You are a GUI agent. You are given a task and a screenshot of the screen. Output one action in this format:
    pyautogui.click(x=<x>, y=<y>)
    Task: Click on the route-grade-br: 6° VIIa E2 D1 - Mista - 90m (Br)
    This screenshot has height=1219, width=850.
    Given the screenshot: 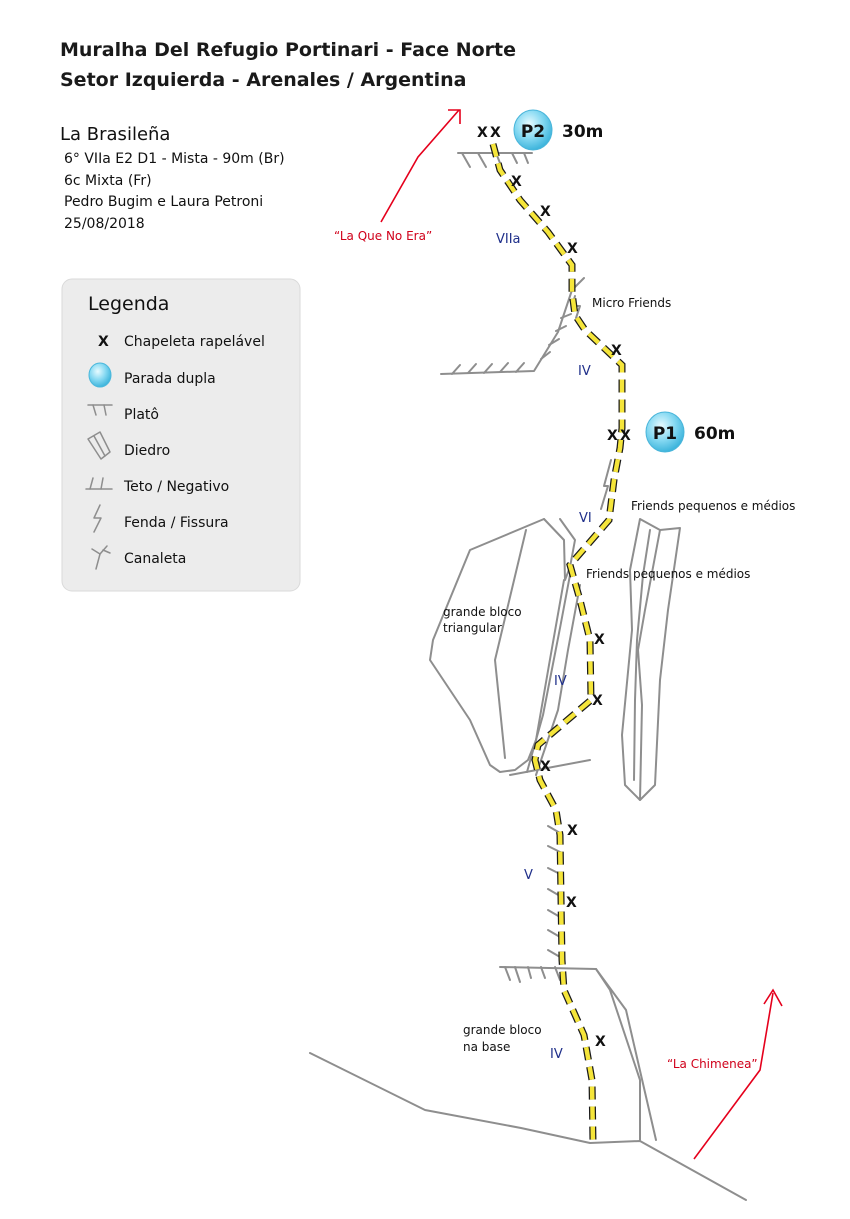 What is the action you would take?
    pyautogui.click(x=174, y=159)
    